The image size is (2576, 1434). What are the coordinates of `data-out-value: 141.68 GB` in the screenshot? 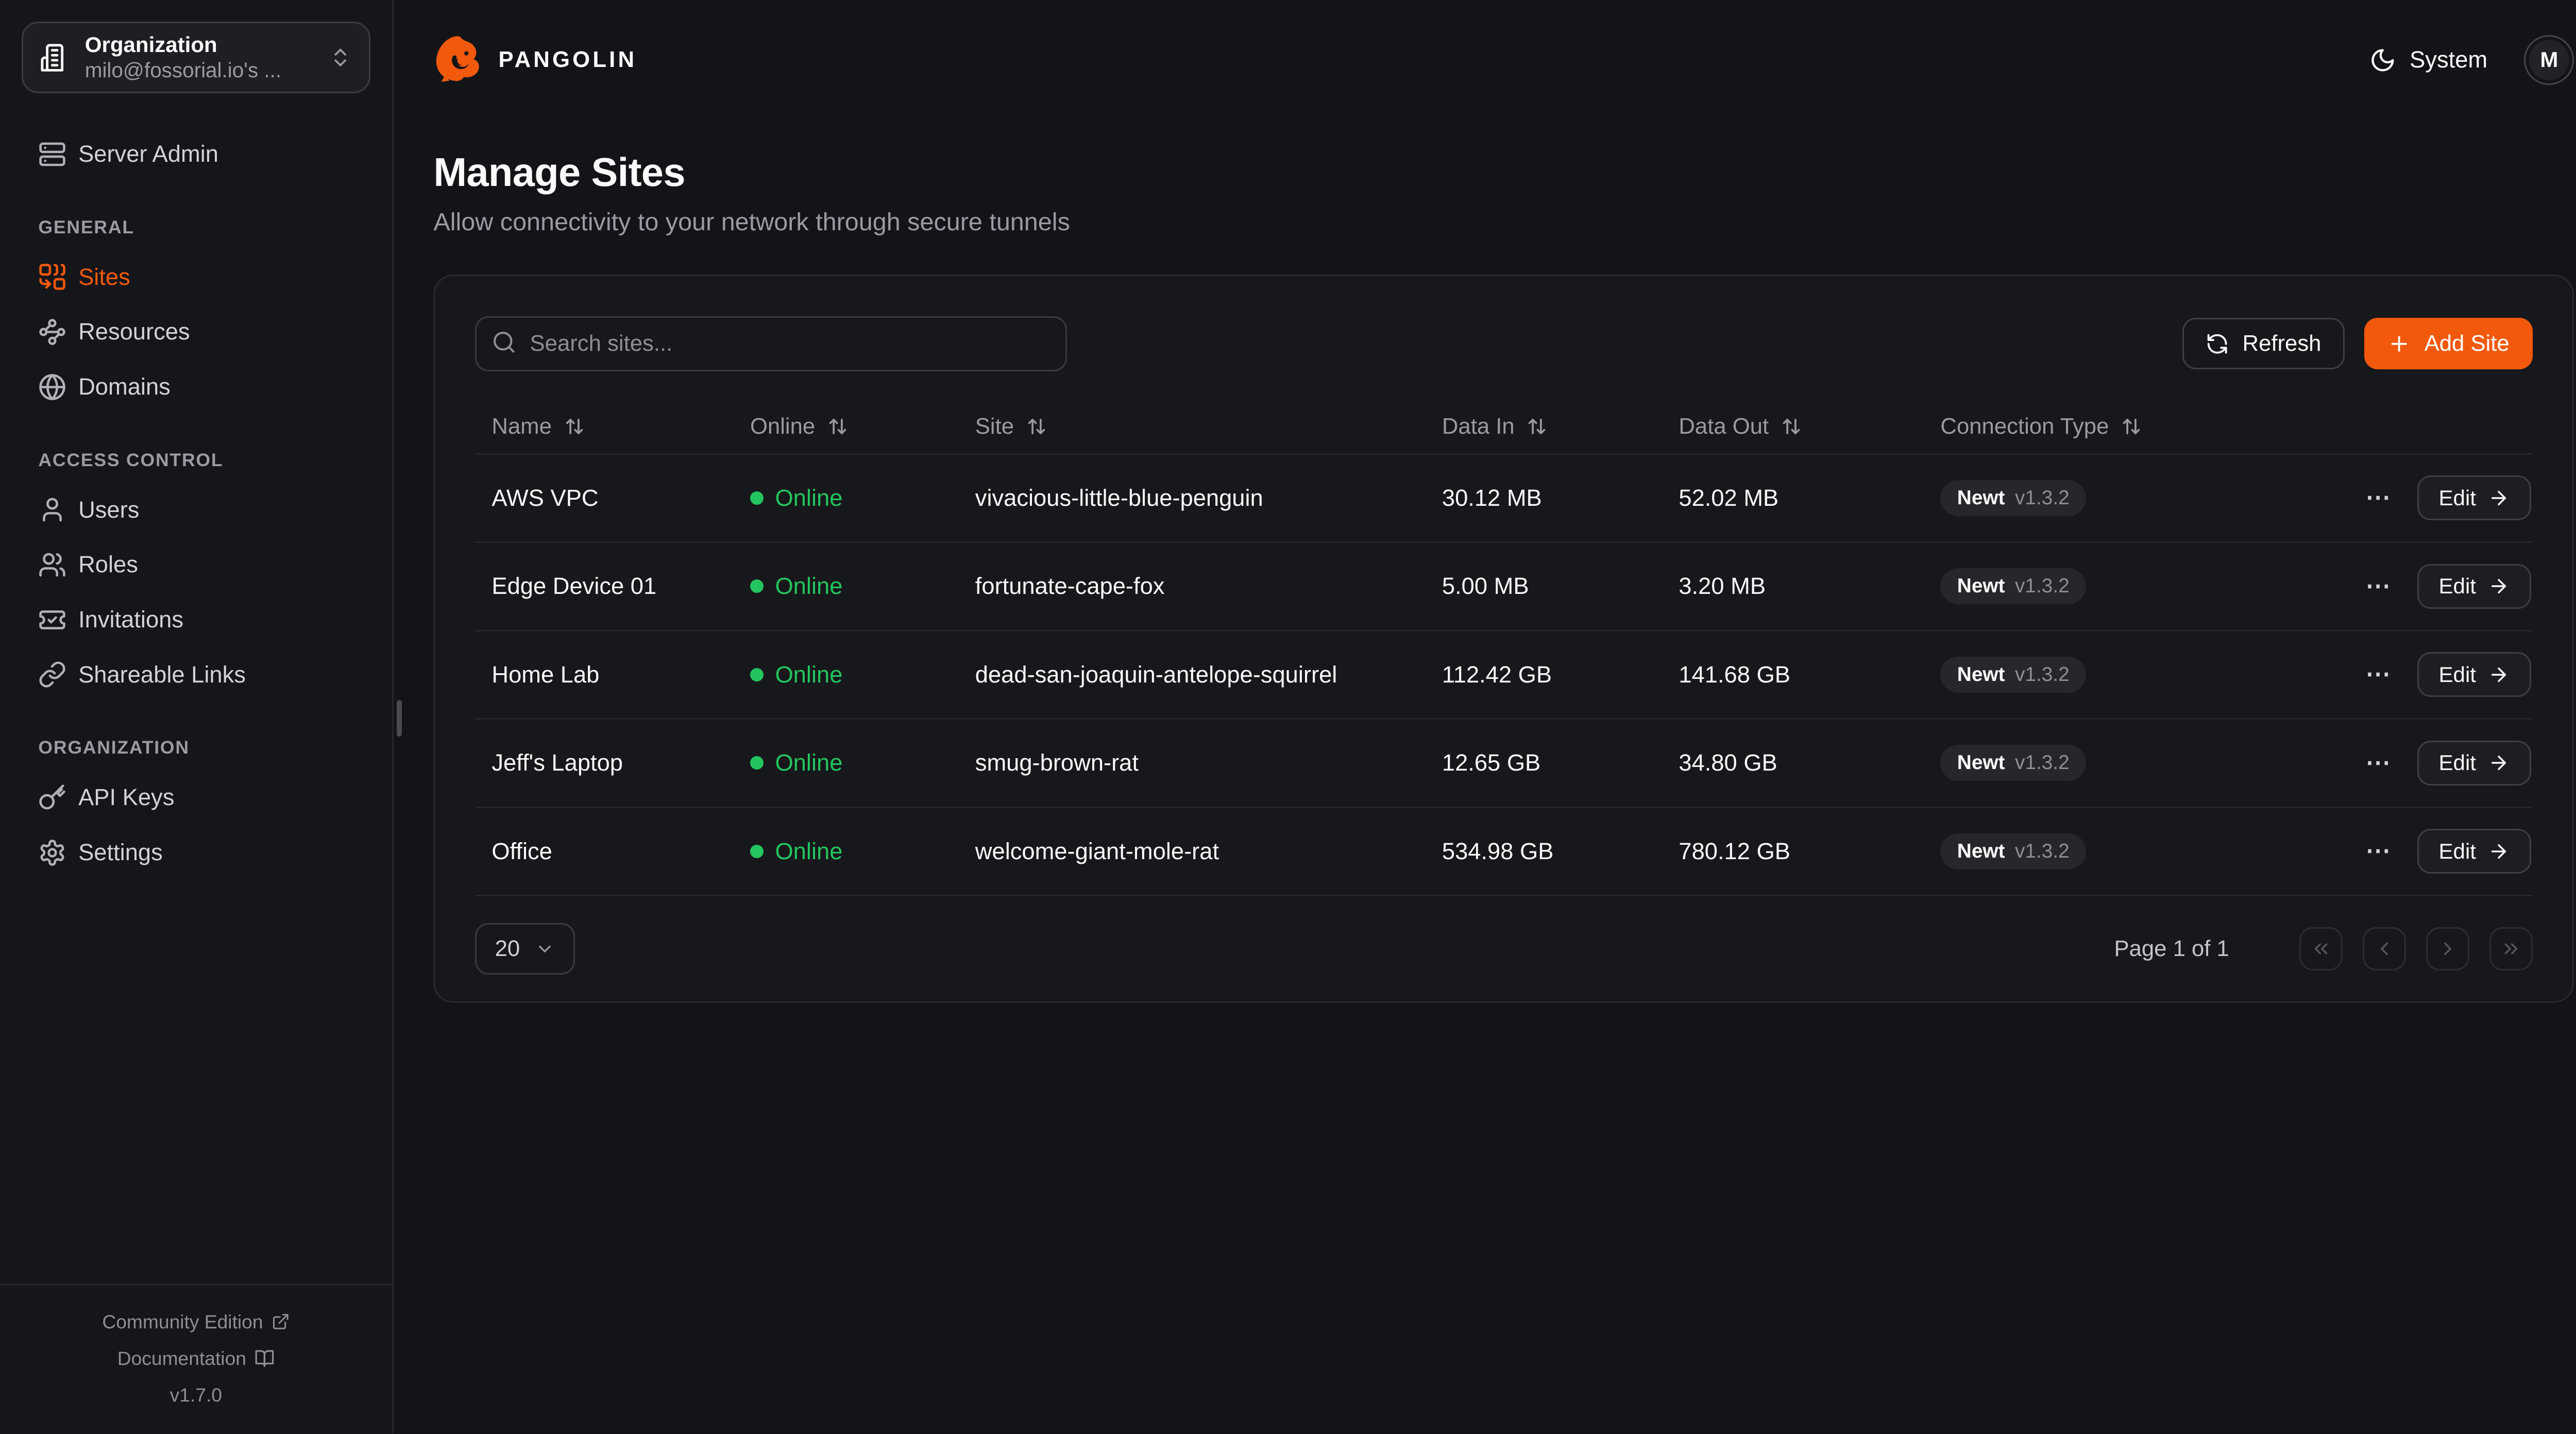 It's located at (1735, 674).